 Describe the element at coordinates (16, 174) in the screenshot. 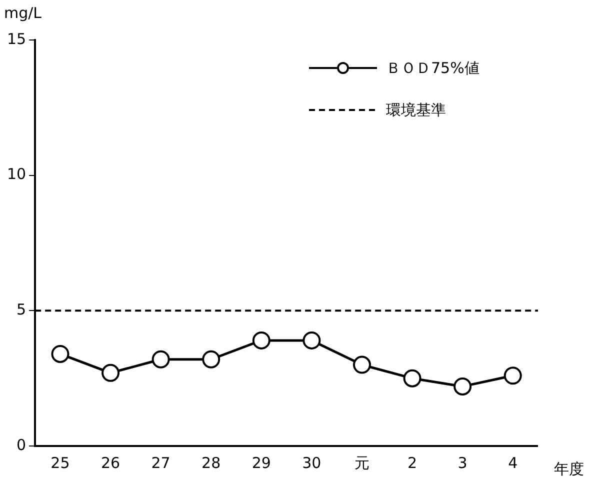

I see `y-tick-label: 10` at that location.